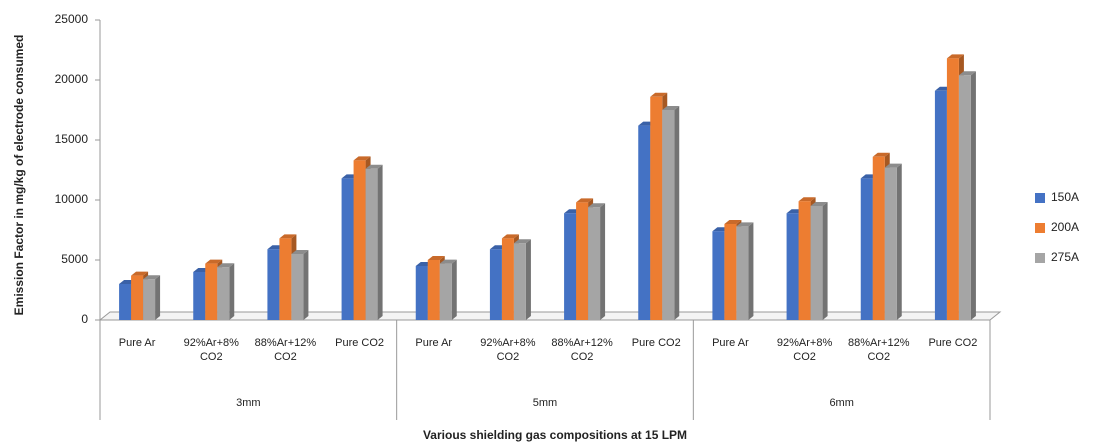 The width and height of the screenshot is (1110, 444). What do you see at coordinates (84, 319) in the screenshot?
I see `y-tick-label: 0` at bounding box center [84, 319].